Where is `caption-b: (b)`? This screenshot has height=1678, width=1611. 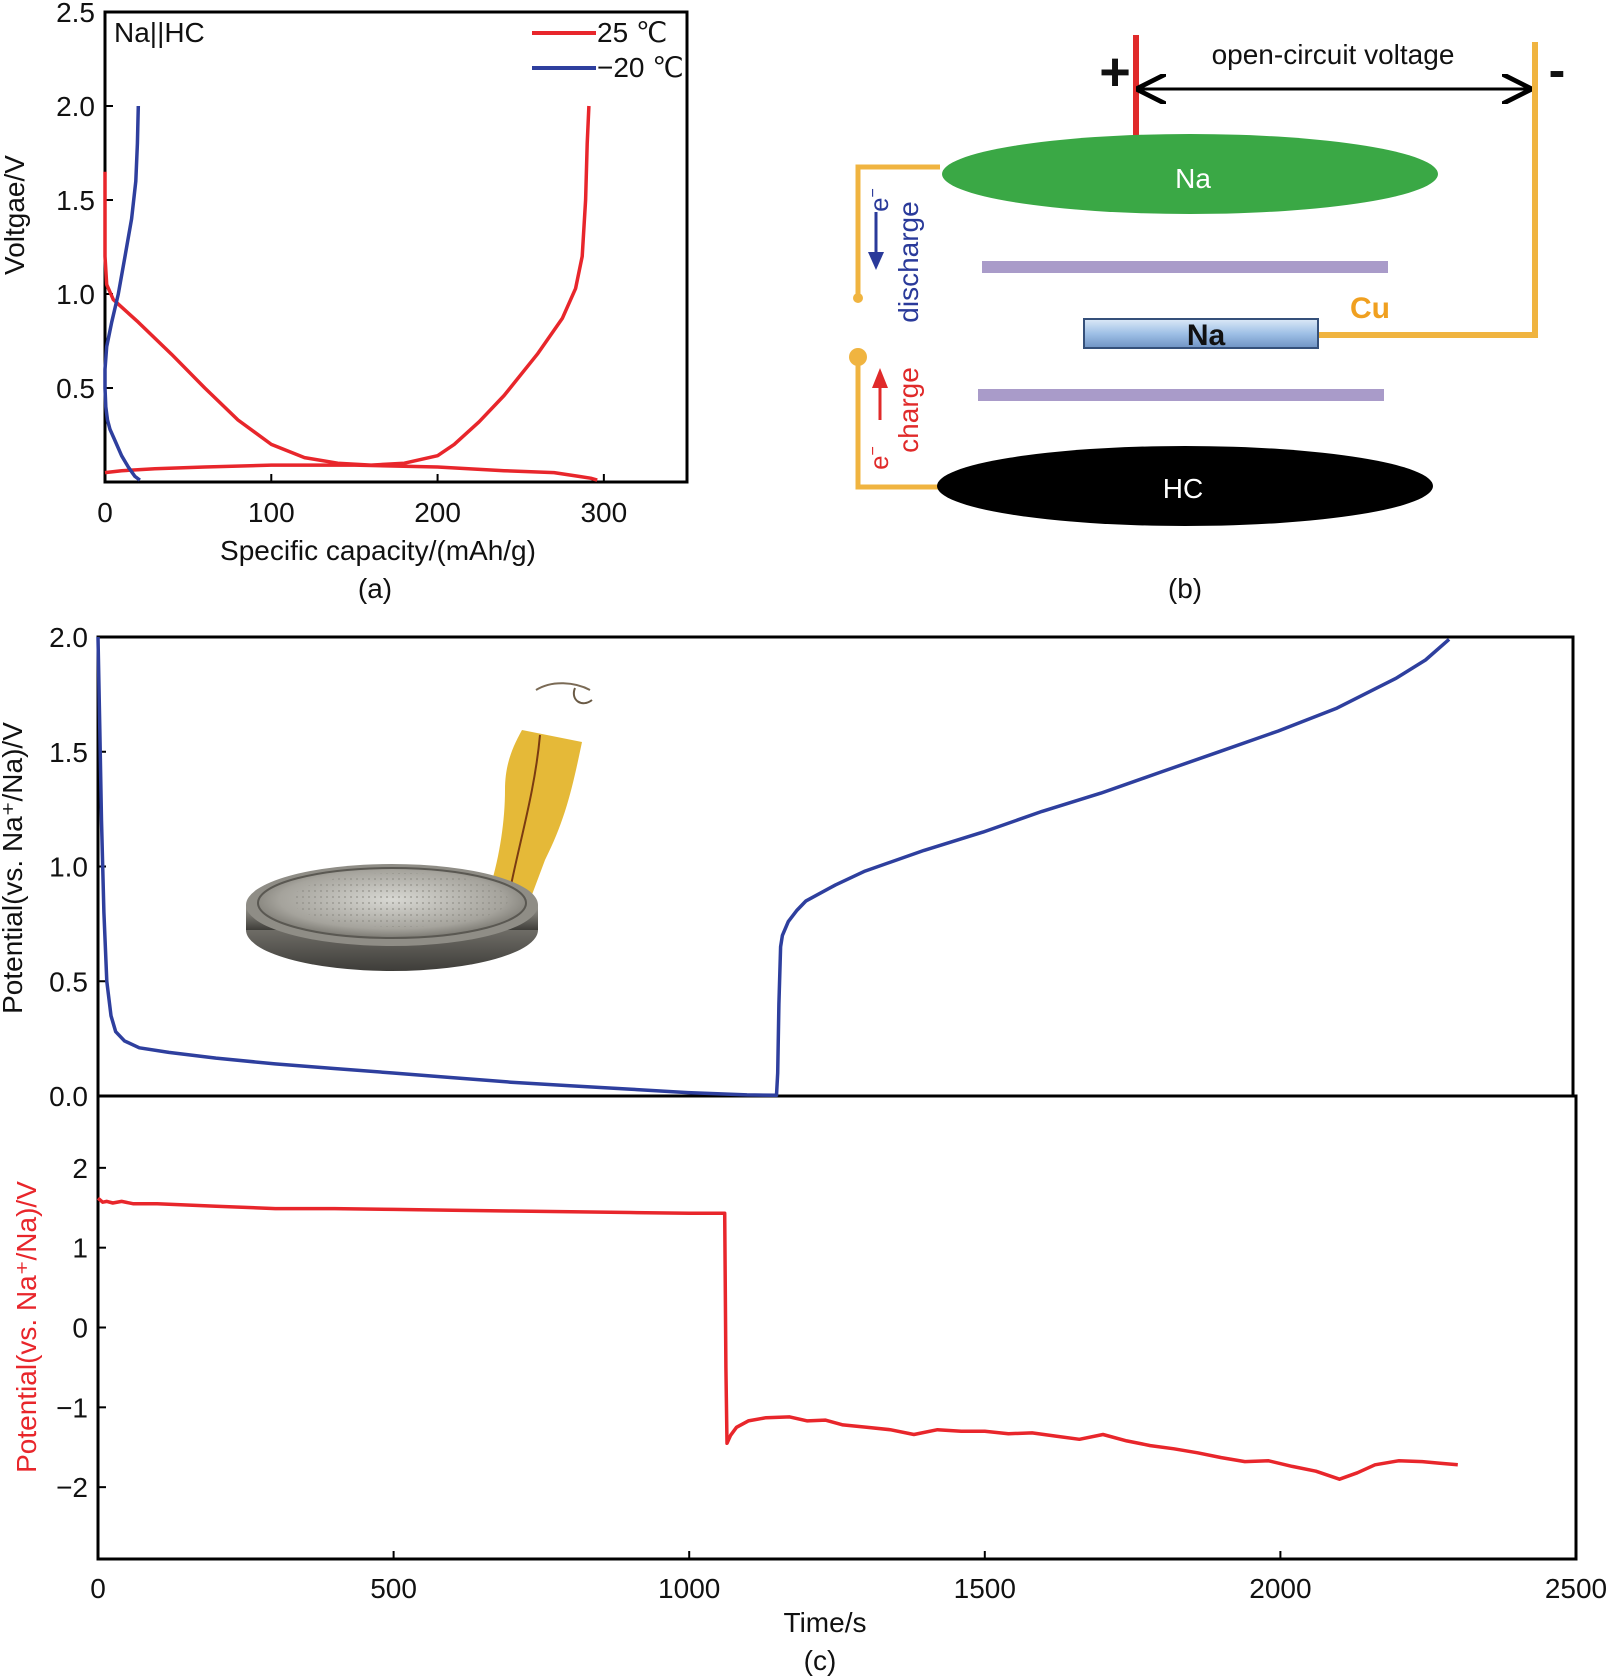
caption-b: (b) is located at coordinates (1185, 588).